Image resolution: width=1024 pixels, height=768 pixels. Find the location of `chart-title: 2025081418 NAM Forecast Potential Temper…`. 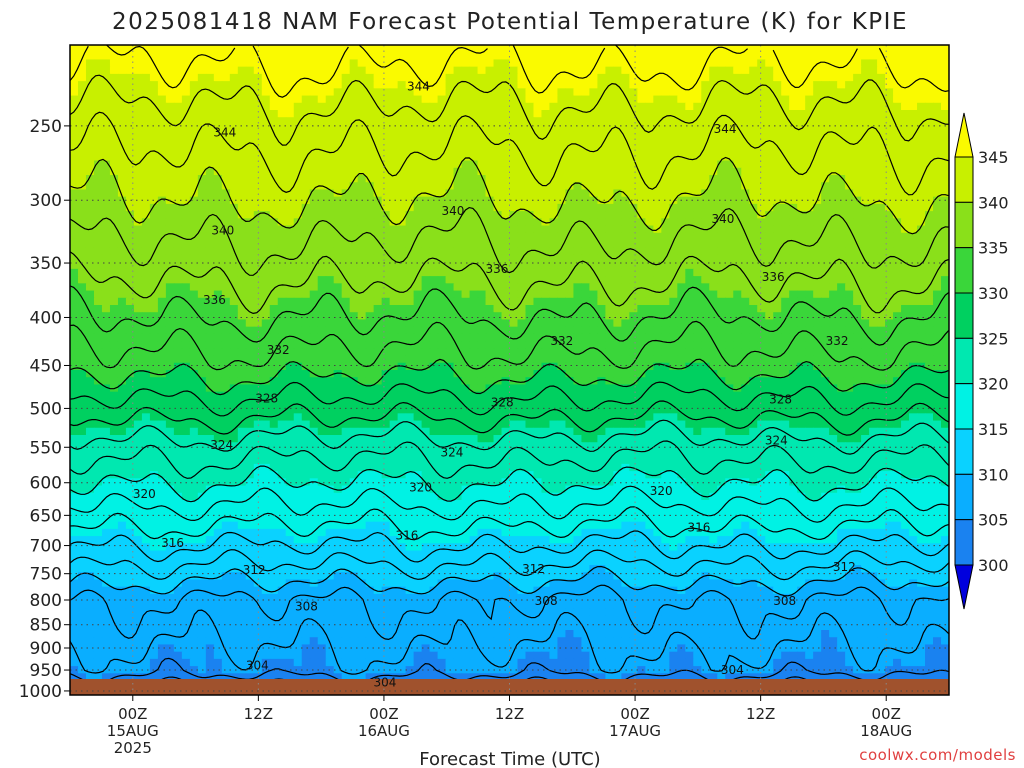

chart-title: 2025081418 NAM Forecast Potential Temper… is located at coordinates (510, 22).